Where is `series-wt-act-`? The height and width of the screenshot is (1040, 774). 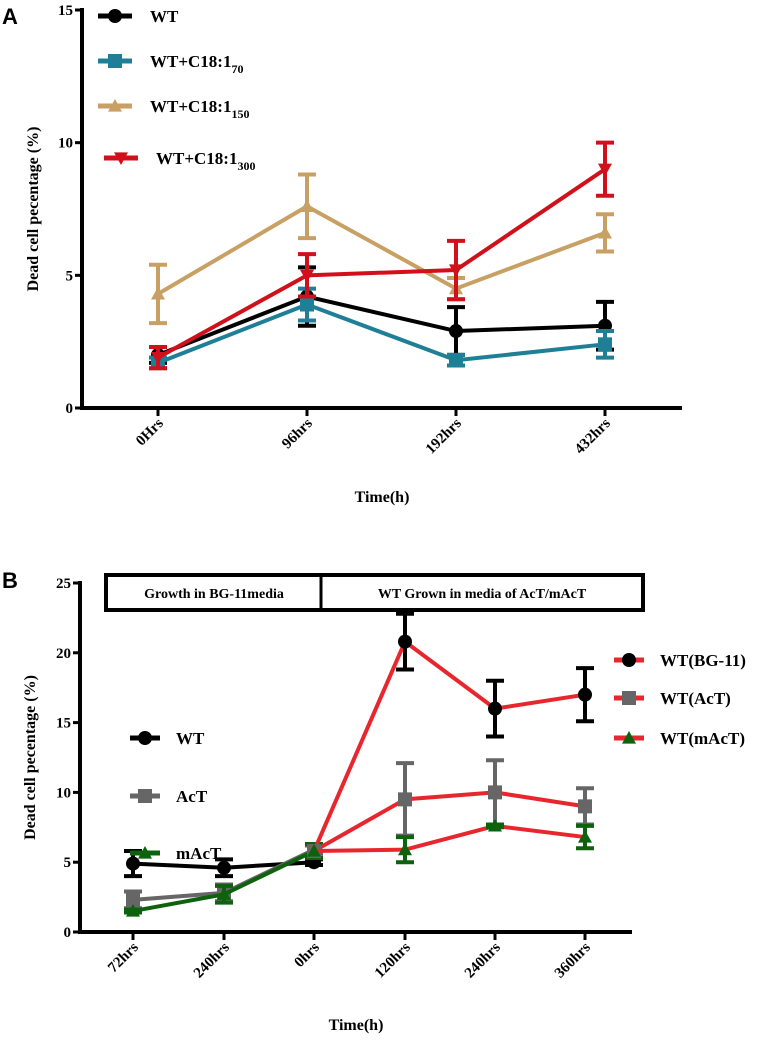
series-wt-act- is located at coordinates (450, 808).